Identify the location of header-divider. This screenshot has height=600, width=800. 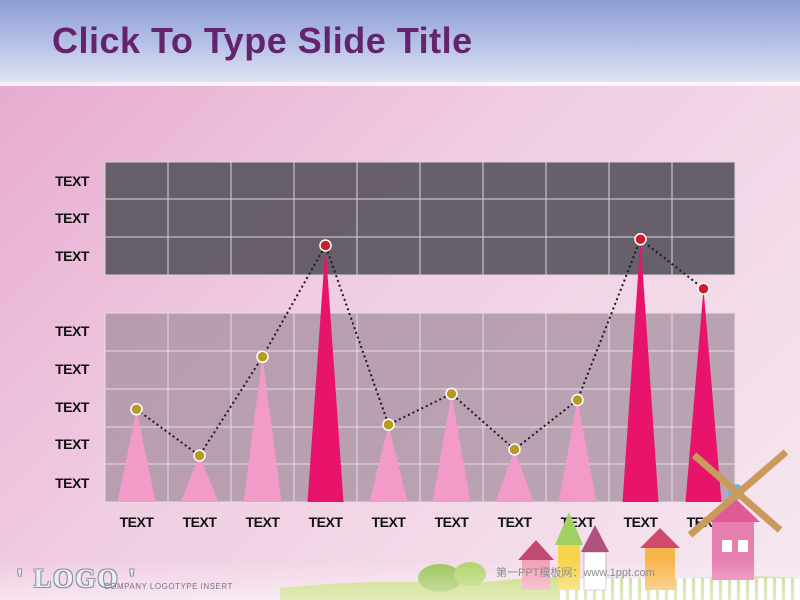
(400, 84).